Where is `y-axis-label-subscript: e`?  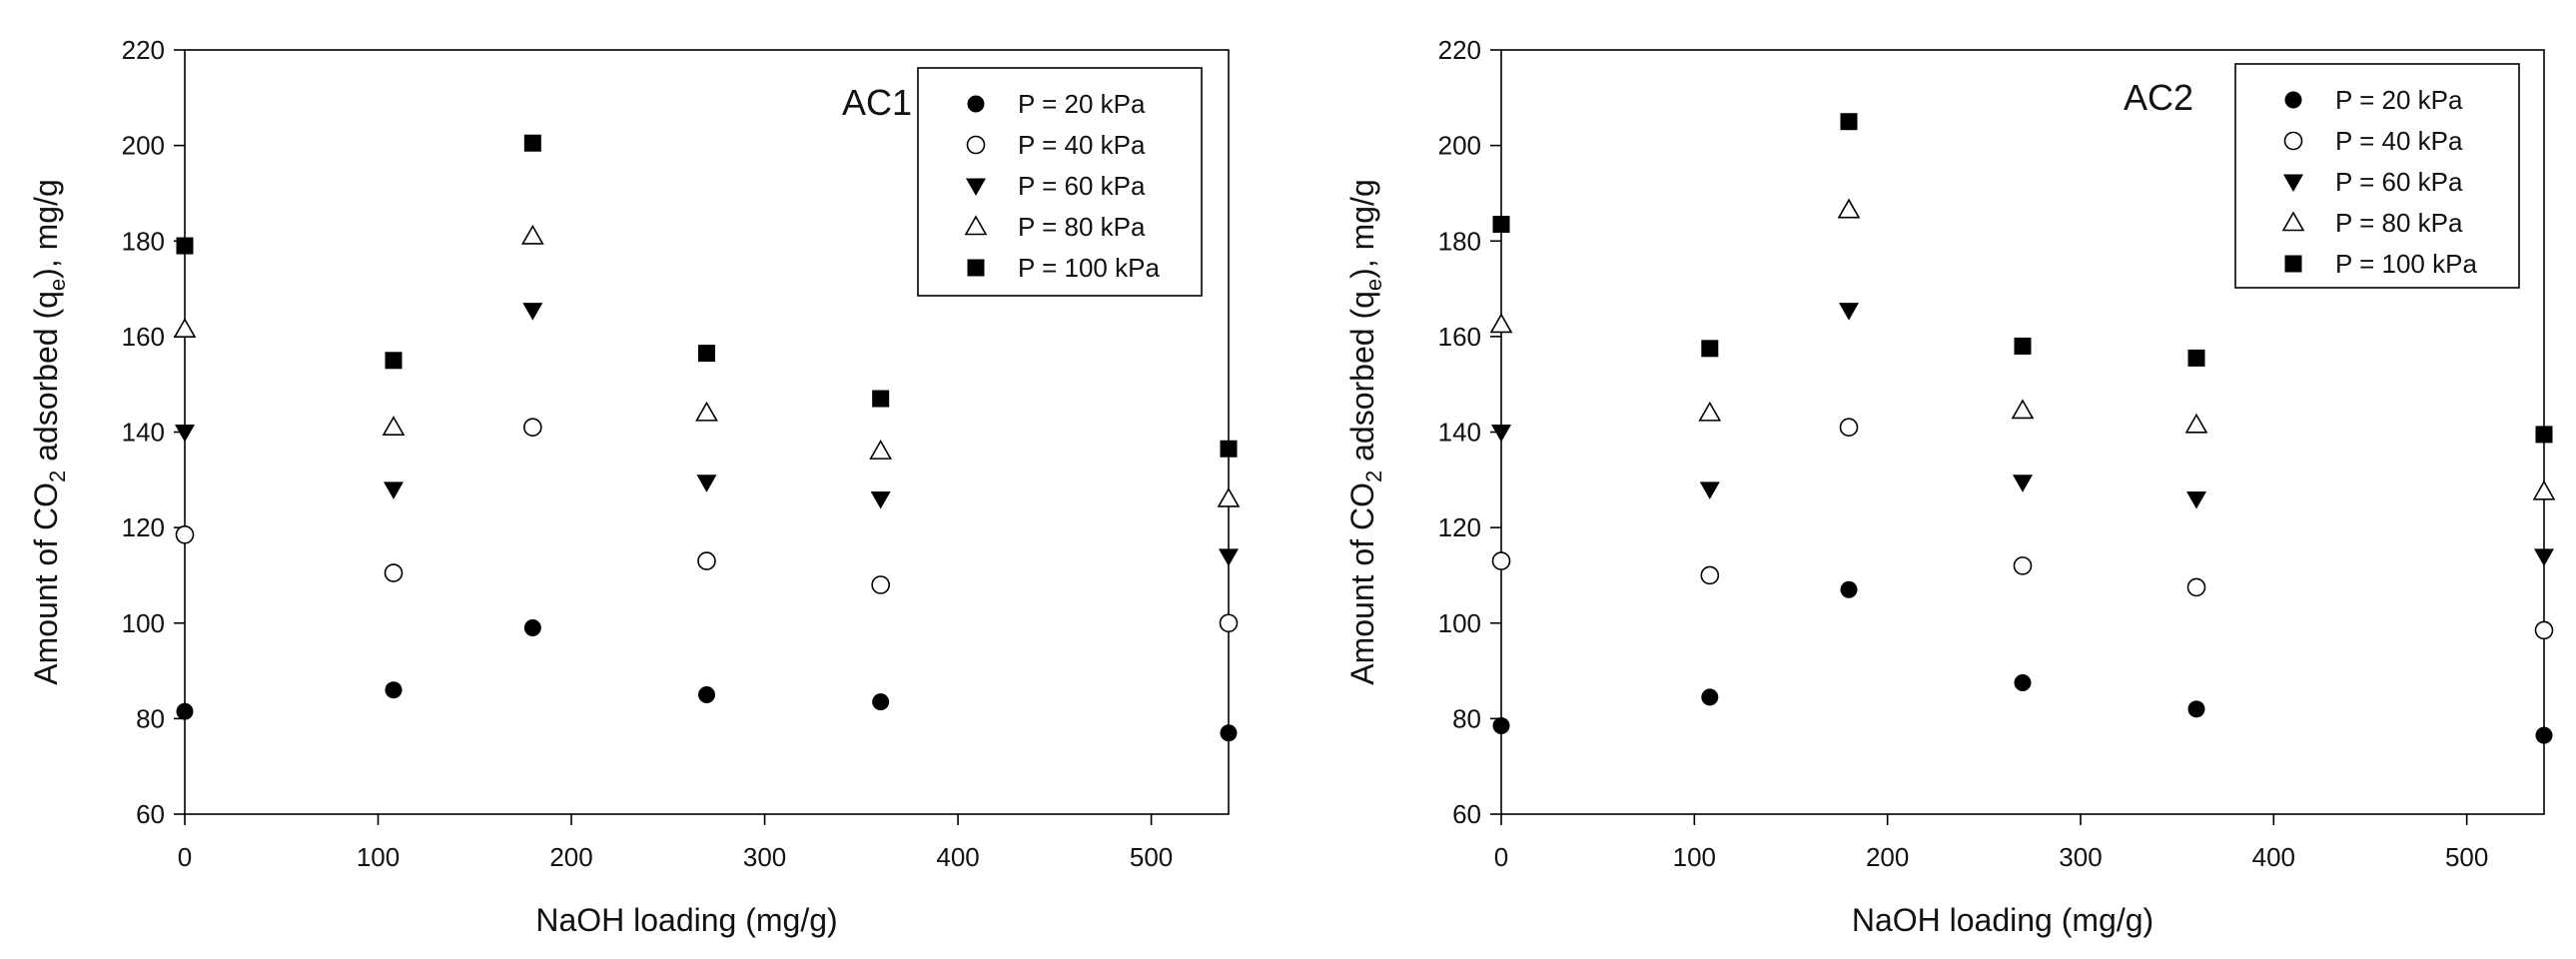
y-axis-label-subscript: e is located at coordinates (1374, 285).